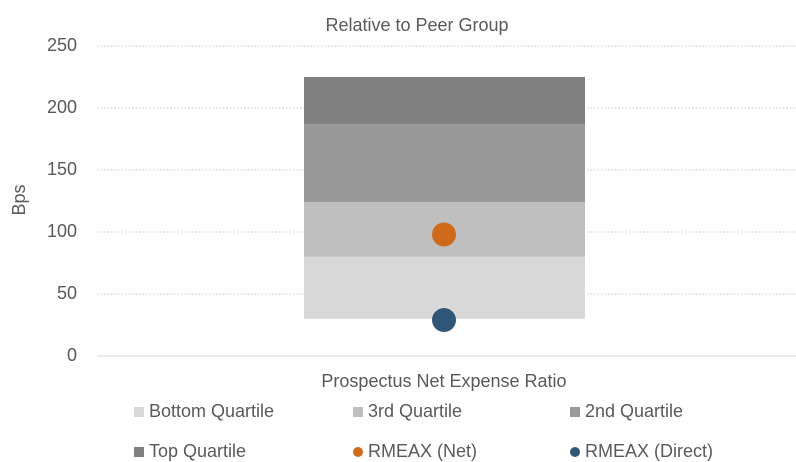 The height and width of the screenshot is (462, 796). I want to click on y-tick-label: 50, so click(67, 293).